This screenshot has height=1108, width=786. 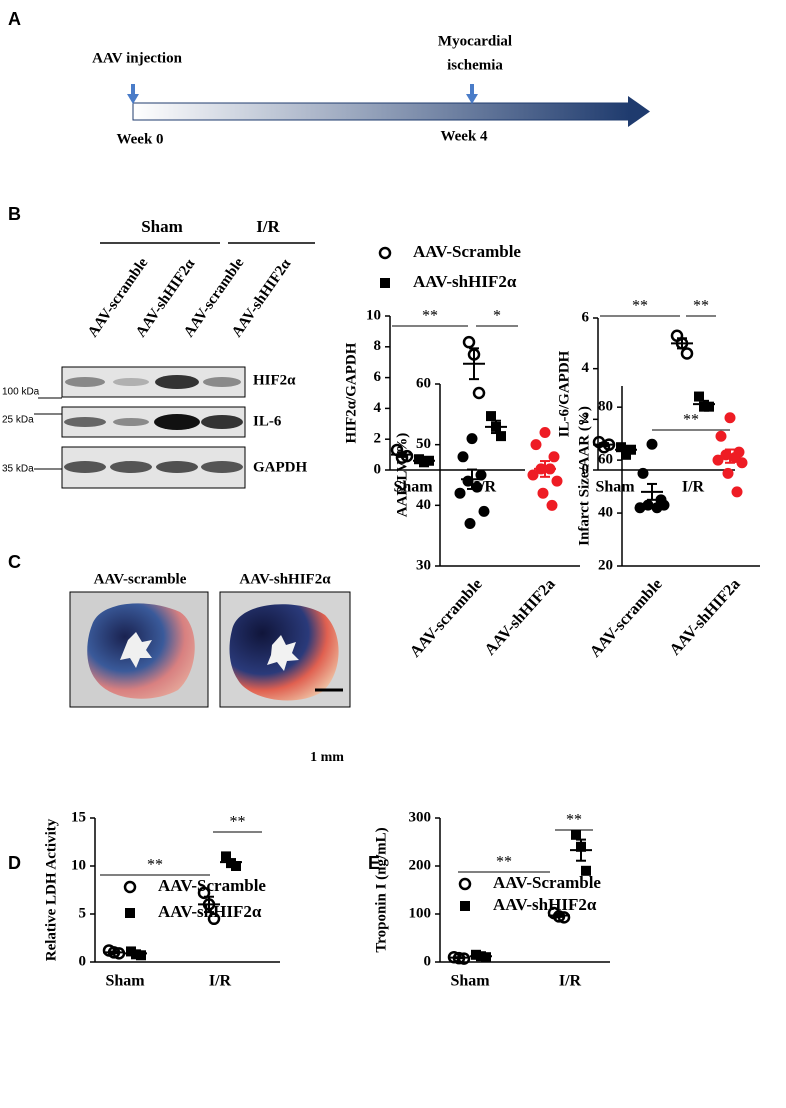 I want to click on panel-label: B, so click(x=14, y=214).